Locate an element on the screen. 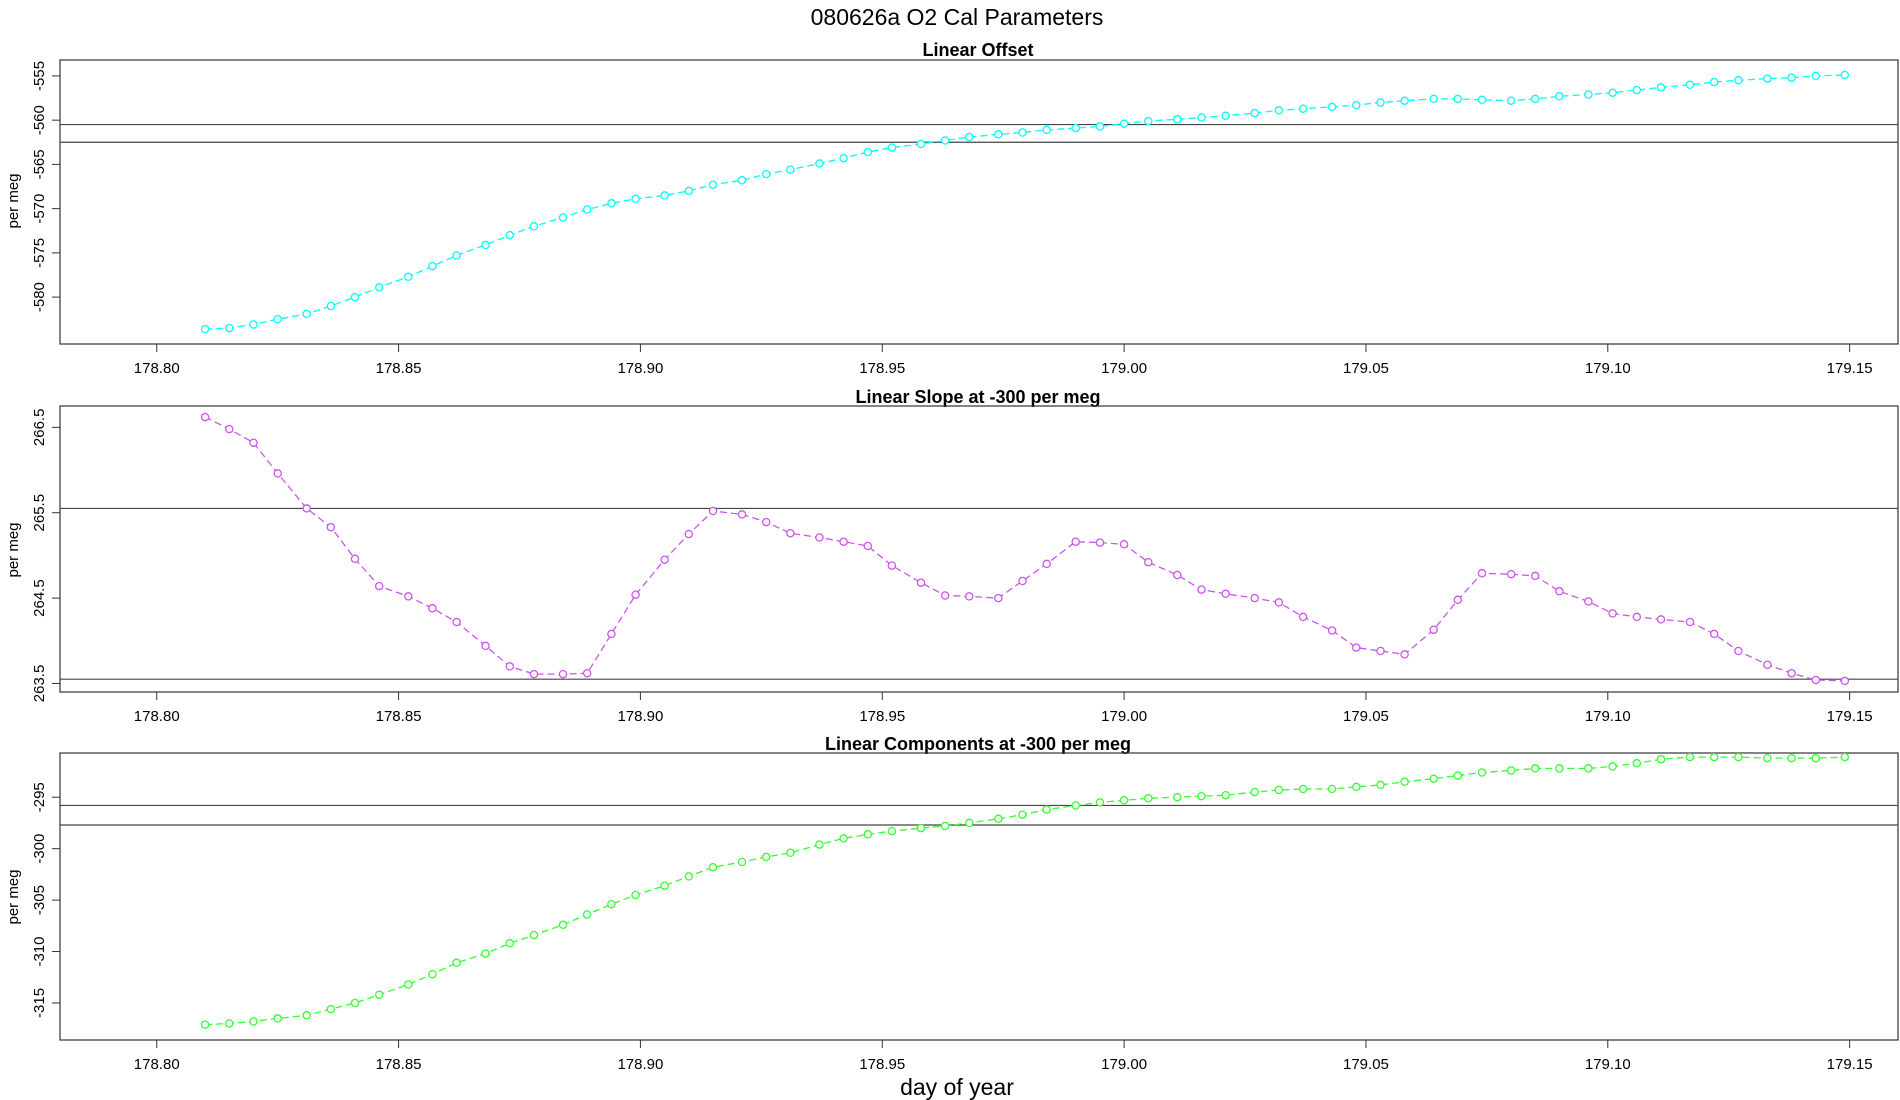 Image resolution: width=1900 pixels, height=1100 pixels. x-tick-label: 178.90 is located at coordinates (640, 368).